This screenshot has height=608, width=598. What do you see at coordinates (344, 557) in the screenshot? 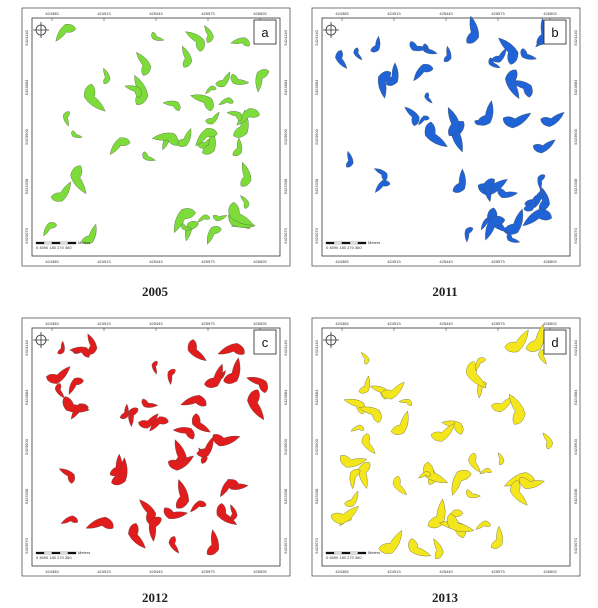
I see `scale-ticks: 0 4590 180 270 360` at bounding box center [344, 557].